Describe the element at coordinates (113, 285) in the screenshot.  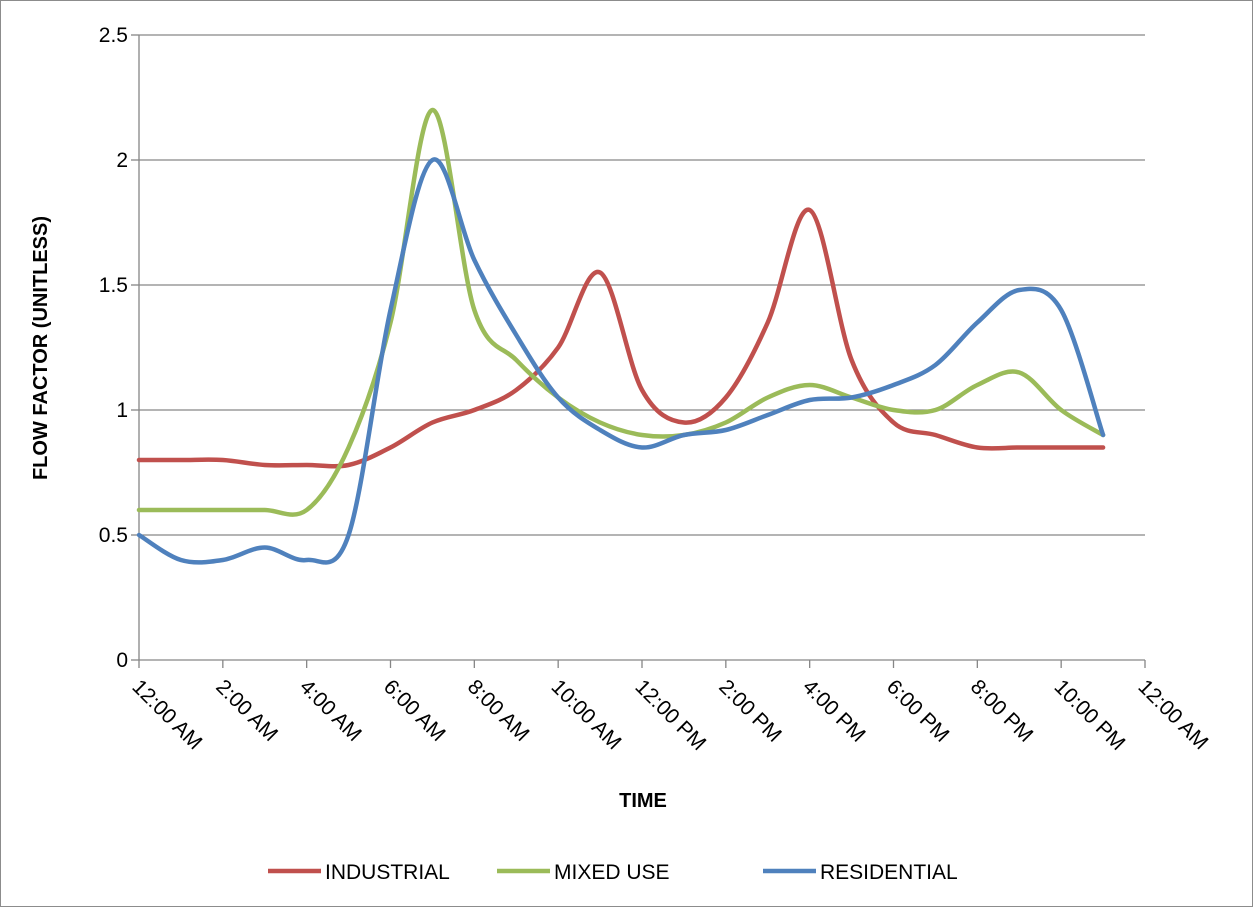
I see `y-tick-label: 1.5` at that location.